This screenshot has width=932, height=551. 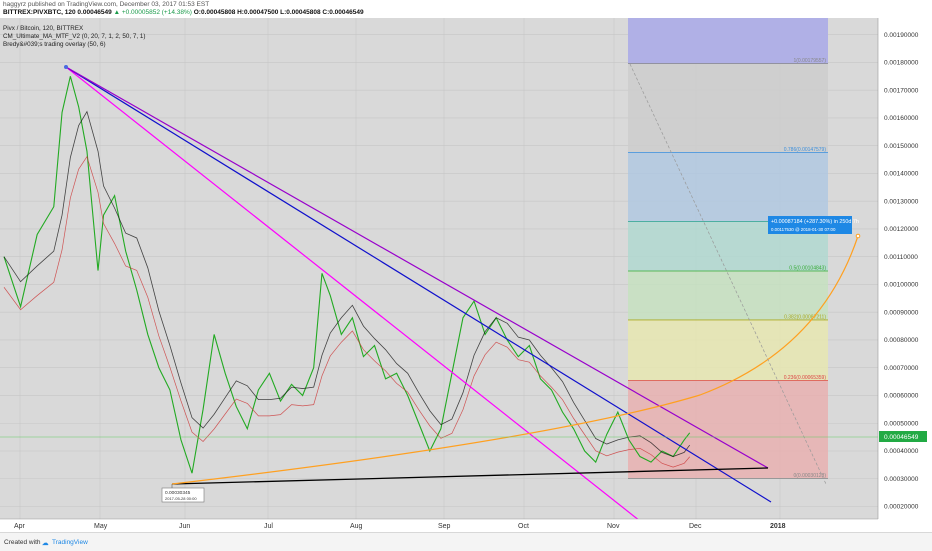 What do you see at coordinates (901, 63) in the screenshot?
I see `y-tick-label: 0.00180000` at bounding box center [901, 63].